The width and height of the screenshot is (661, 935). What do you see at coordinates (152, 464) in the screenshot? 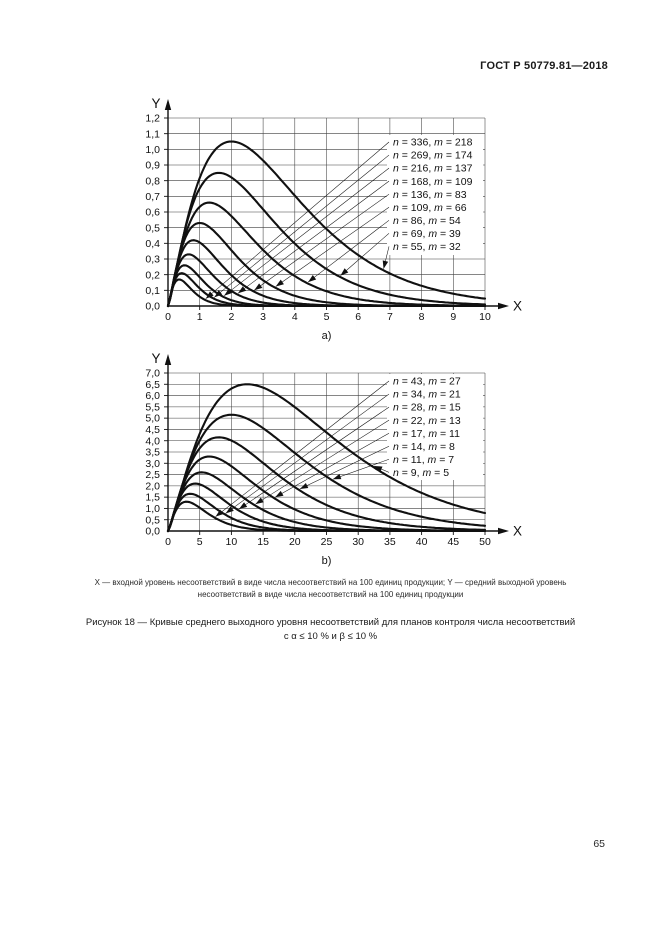
I see `y-tick-label: 3,0` at bounding box center [152, 464].